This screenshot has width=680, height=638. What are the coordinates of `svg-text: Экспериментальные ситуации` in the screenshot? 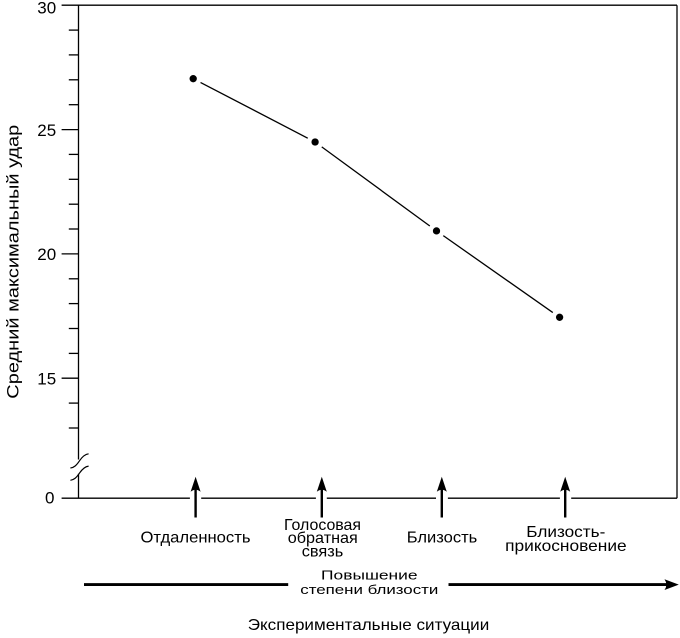 It's located at (369, 625).